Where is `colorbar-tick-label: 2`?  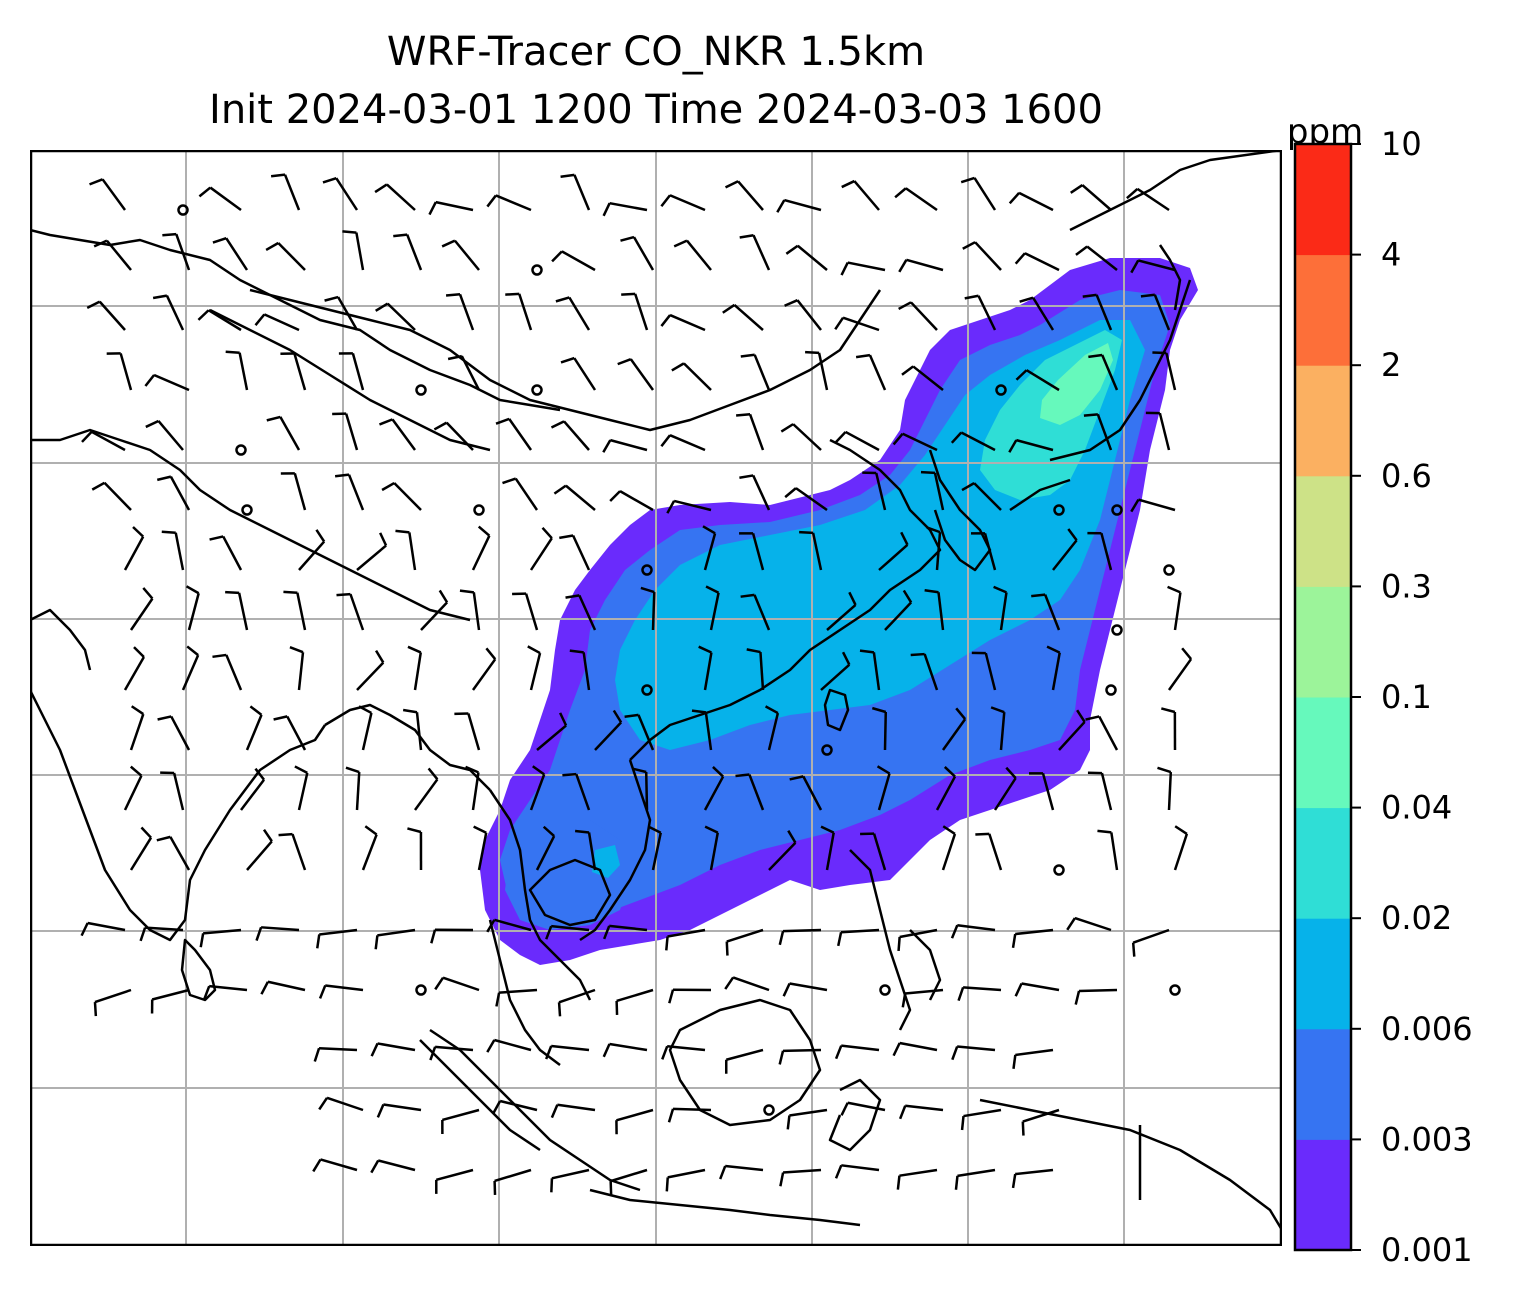
colorbar-tick-label: 2 is located at coordinates (1391, 365).